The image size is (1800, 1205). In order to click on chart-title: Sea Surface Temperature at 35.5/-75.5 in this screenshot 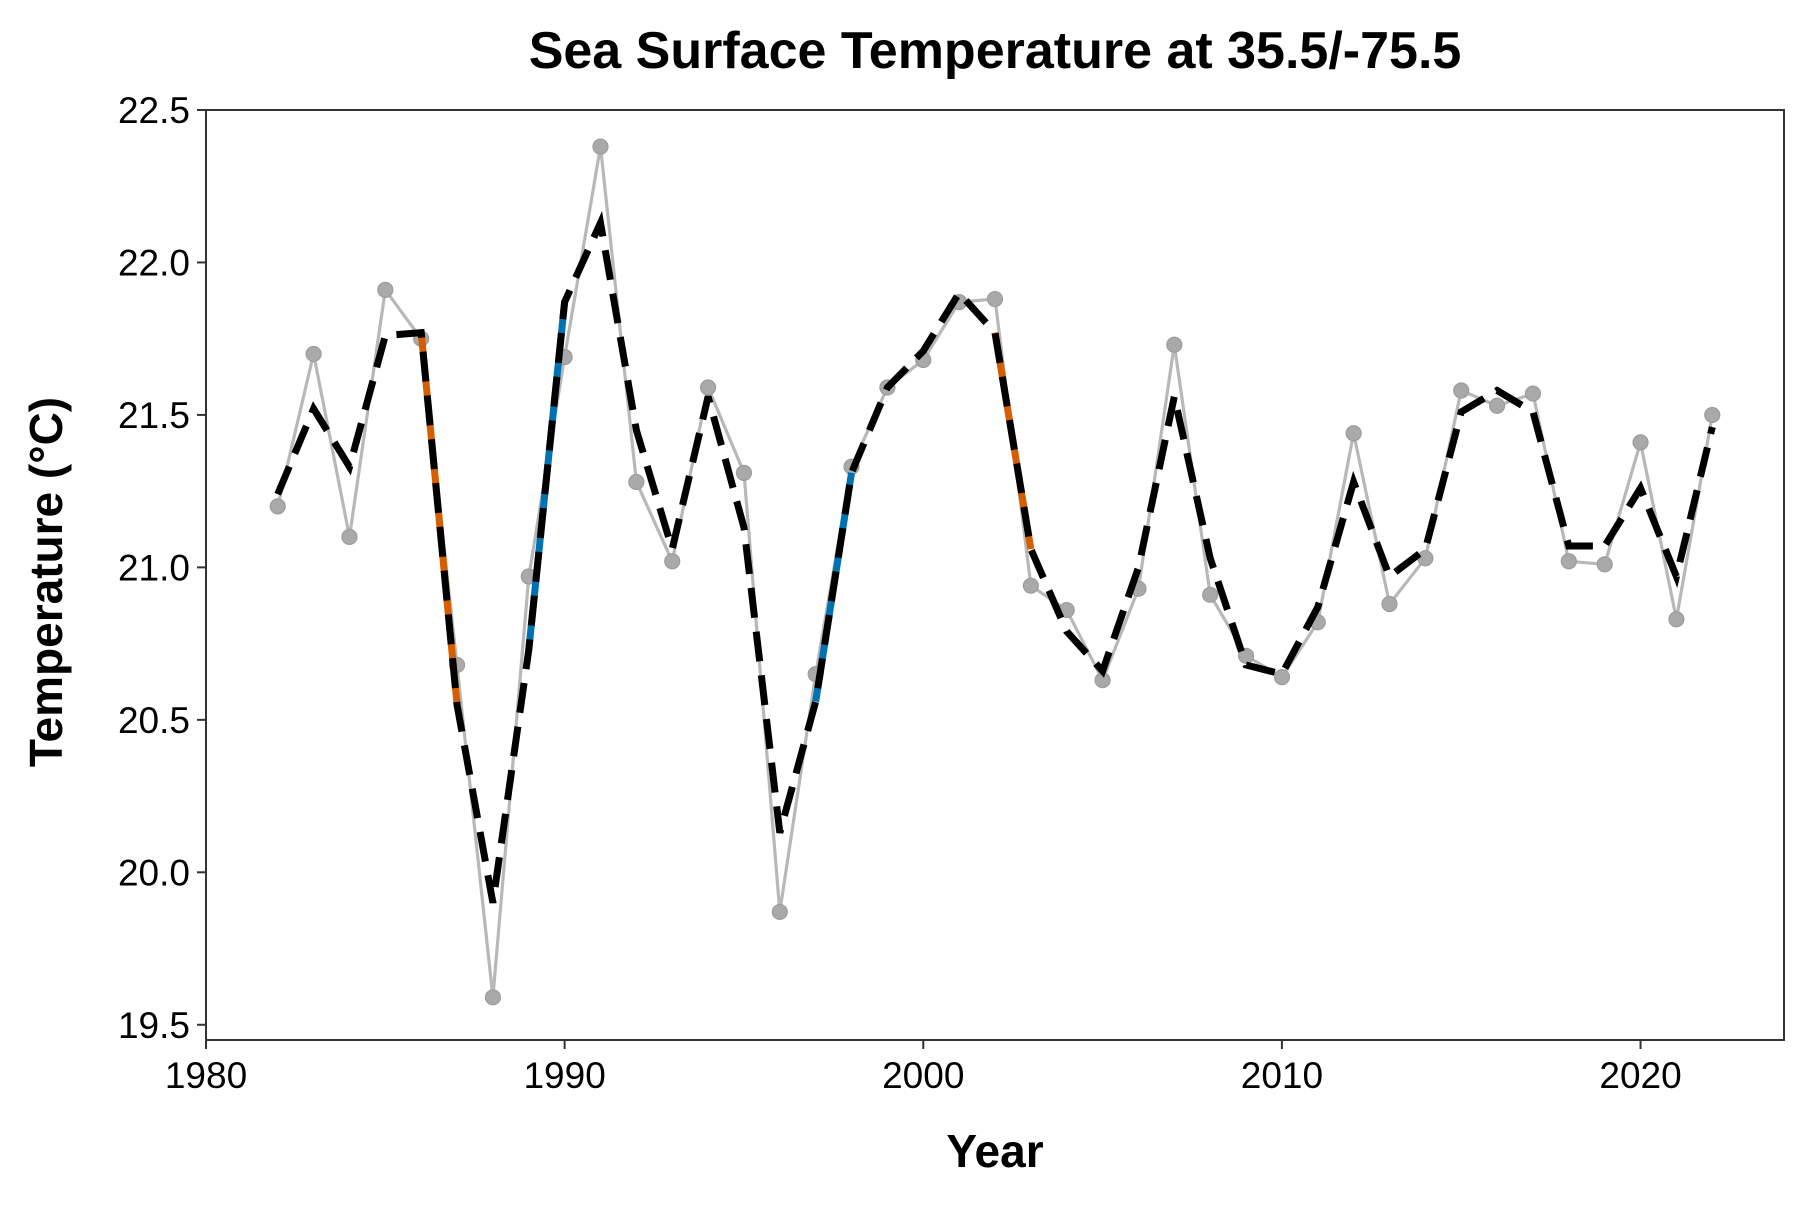, I will do `click(995, 51)`.